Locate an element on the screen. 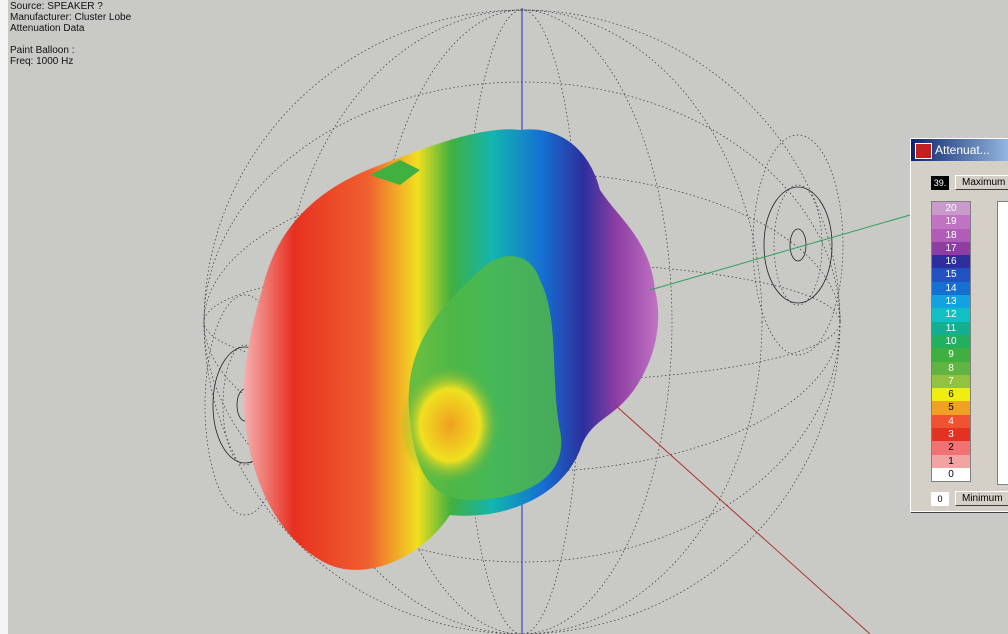  max-row: 39. Maximum is located at coordinates (969, 182).